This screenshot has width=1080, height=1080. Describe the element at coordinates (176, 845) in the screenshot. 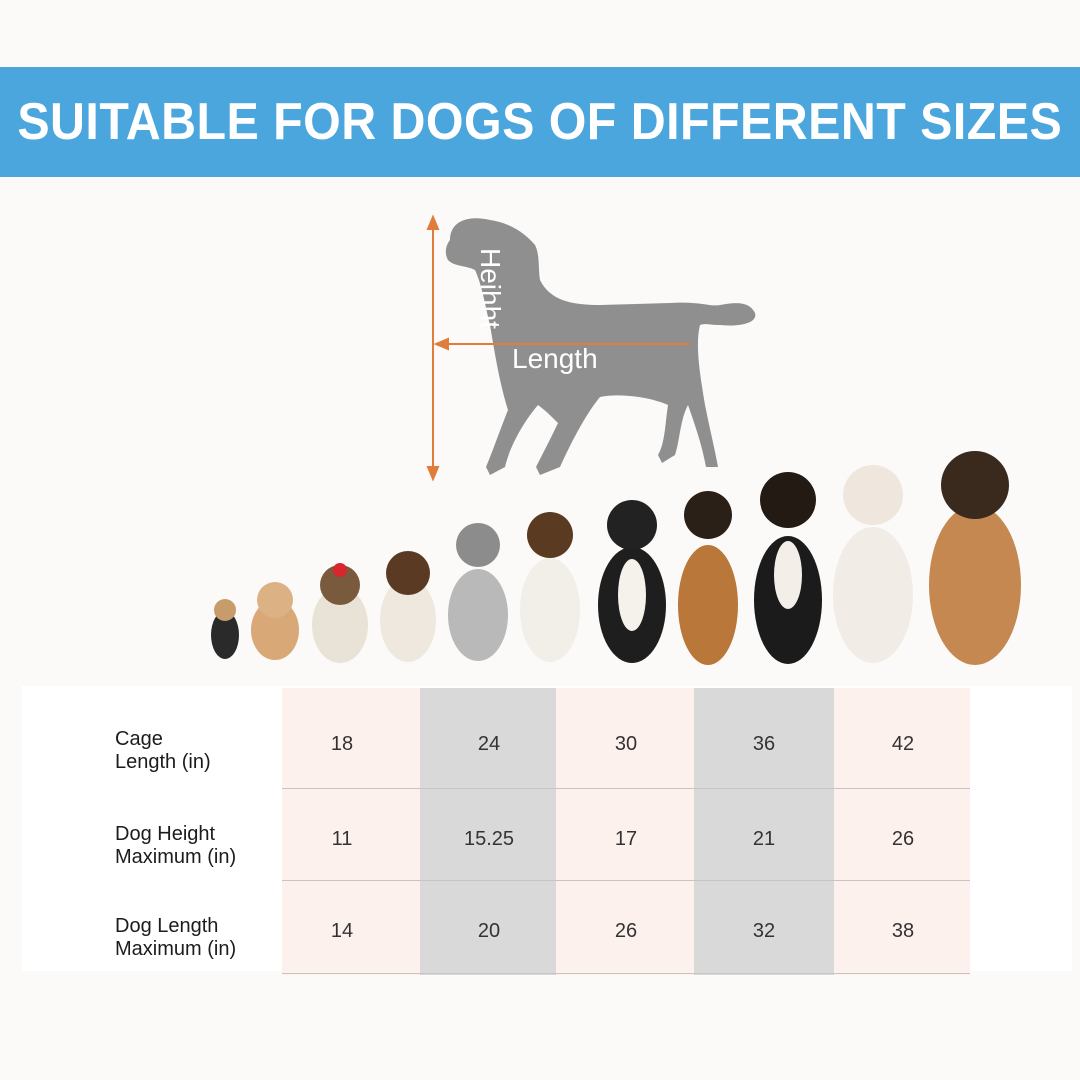

I see `row-label-dog-height: Dog Height Maximum (in)` at that location.